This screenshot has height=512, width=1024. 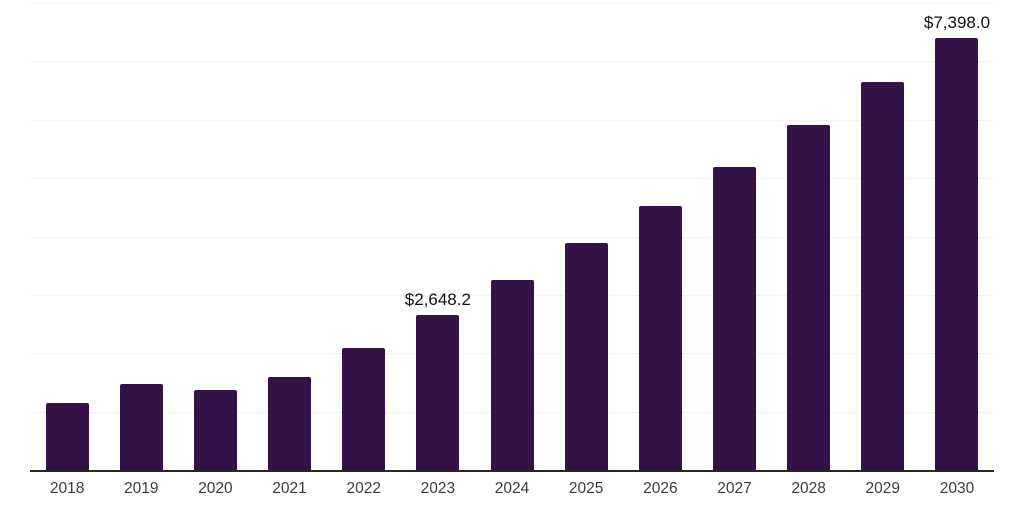 I want to click on bar-column-2020, so click(x=215, y=236).